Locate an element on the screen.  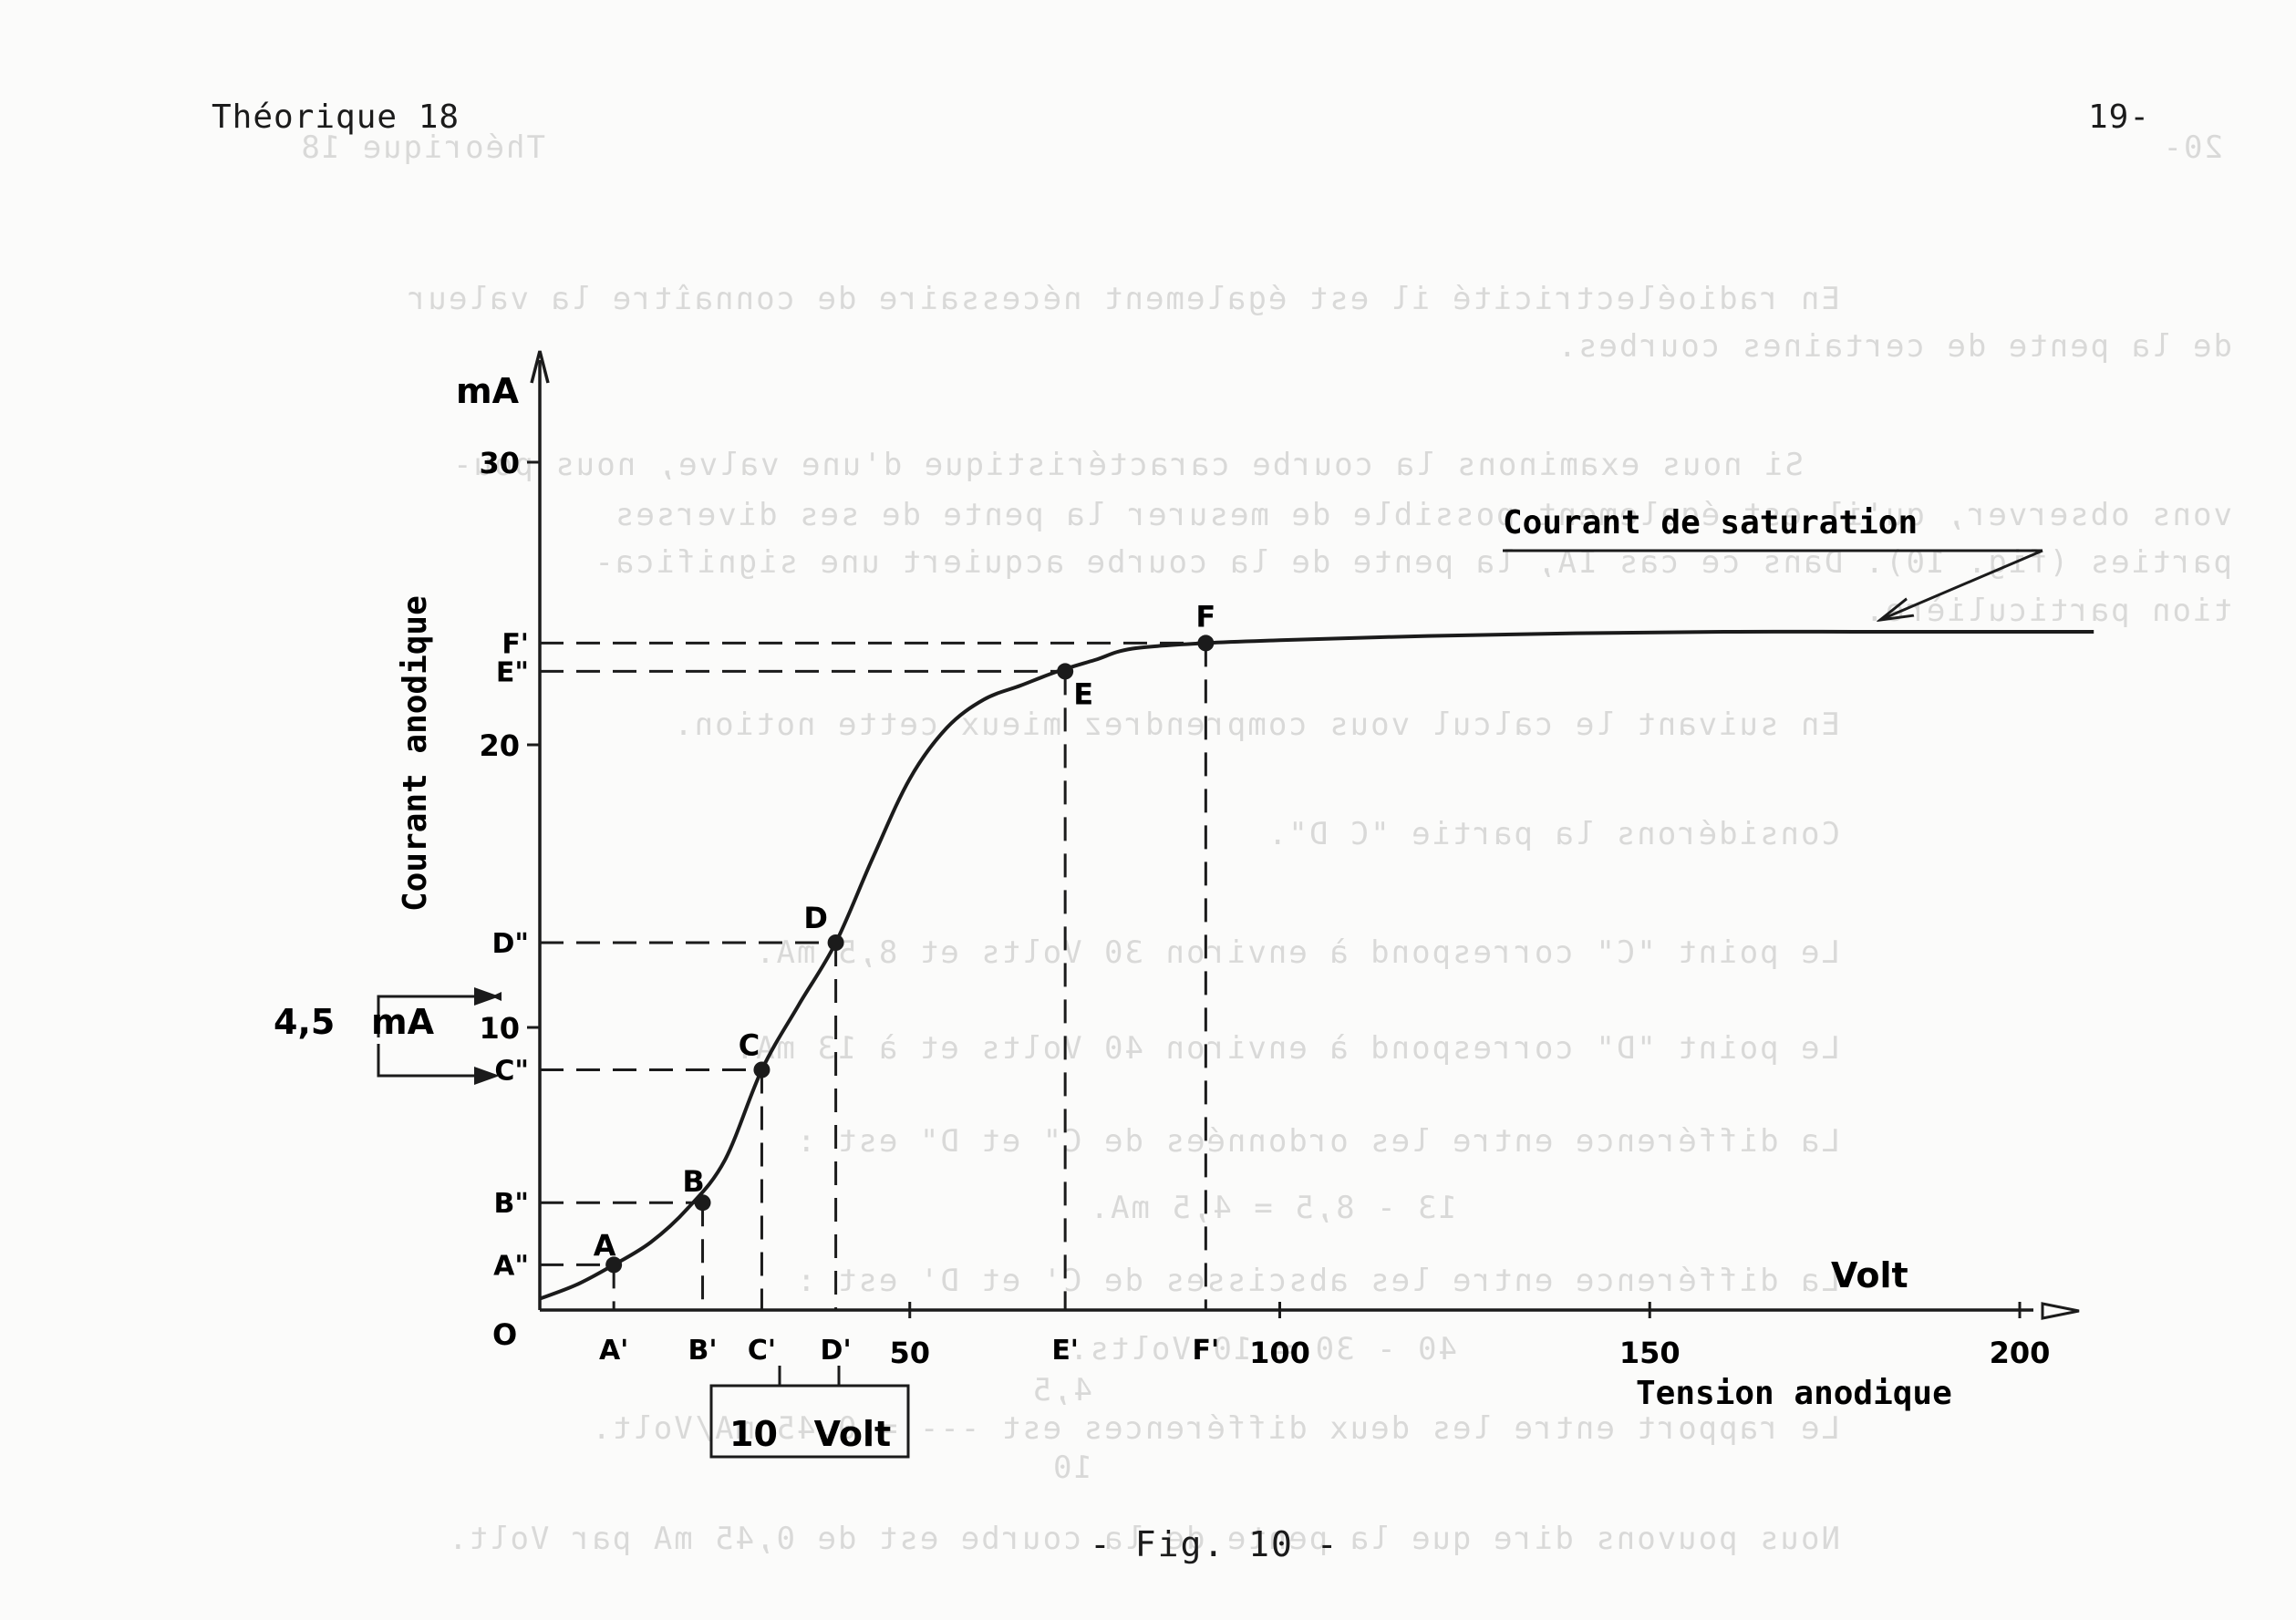
y-point-label: C" is located at coordinates (511, 1072).